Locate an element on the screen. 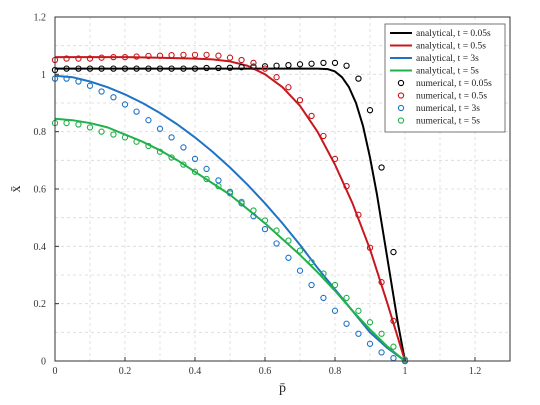 Image resolution: width=540 pixels, height=405 pixels. legend-label: numerical, t = 5s is located at coordinates (448, 122).